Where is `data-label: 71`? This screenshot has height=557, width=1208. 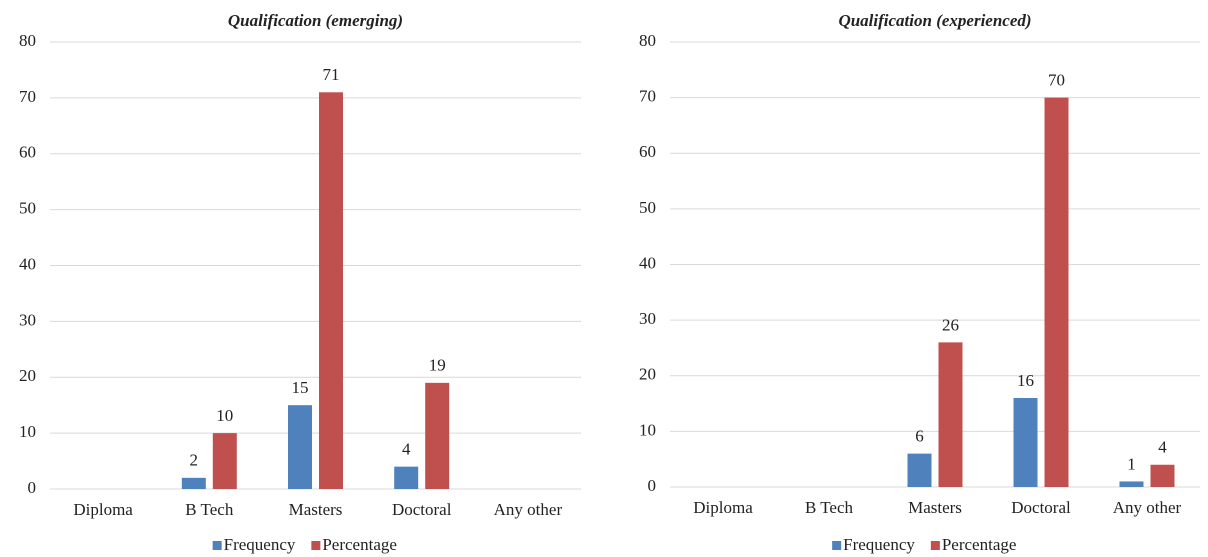 data-label: 71 is located at coordinates (331, 74).